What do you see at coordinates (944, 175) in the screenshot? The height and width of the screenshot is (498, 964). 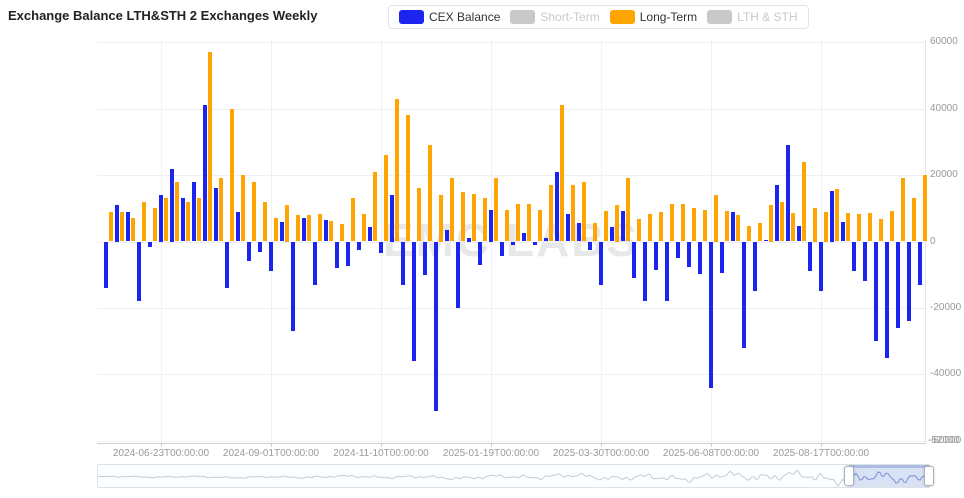 I see `y-axis-label: 20000` at bounding box center [944, 175].